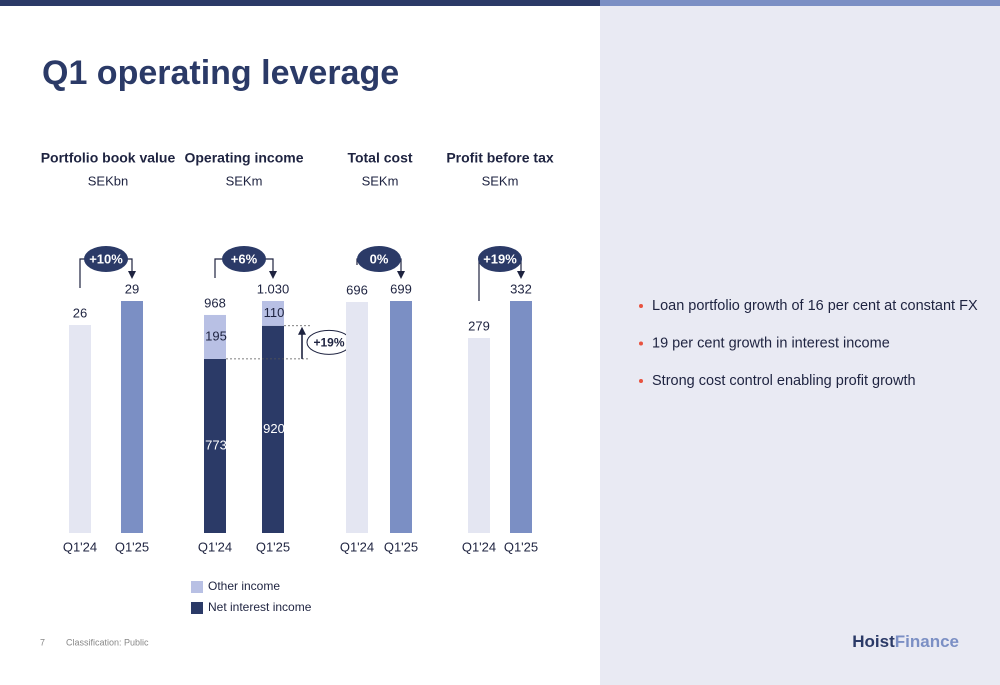  Describe the element at coordinates (401, 288) in the screenshot. I see `value-label: 699` at that location.